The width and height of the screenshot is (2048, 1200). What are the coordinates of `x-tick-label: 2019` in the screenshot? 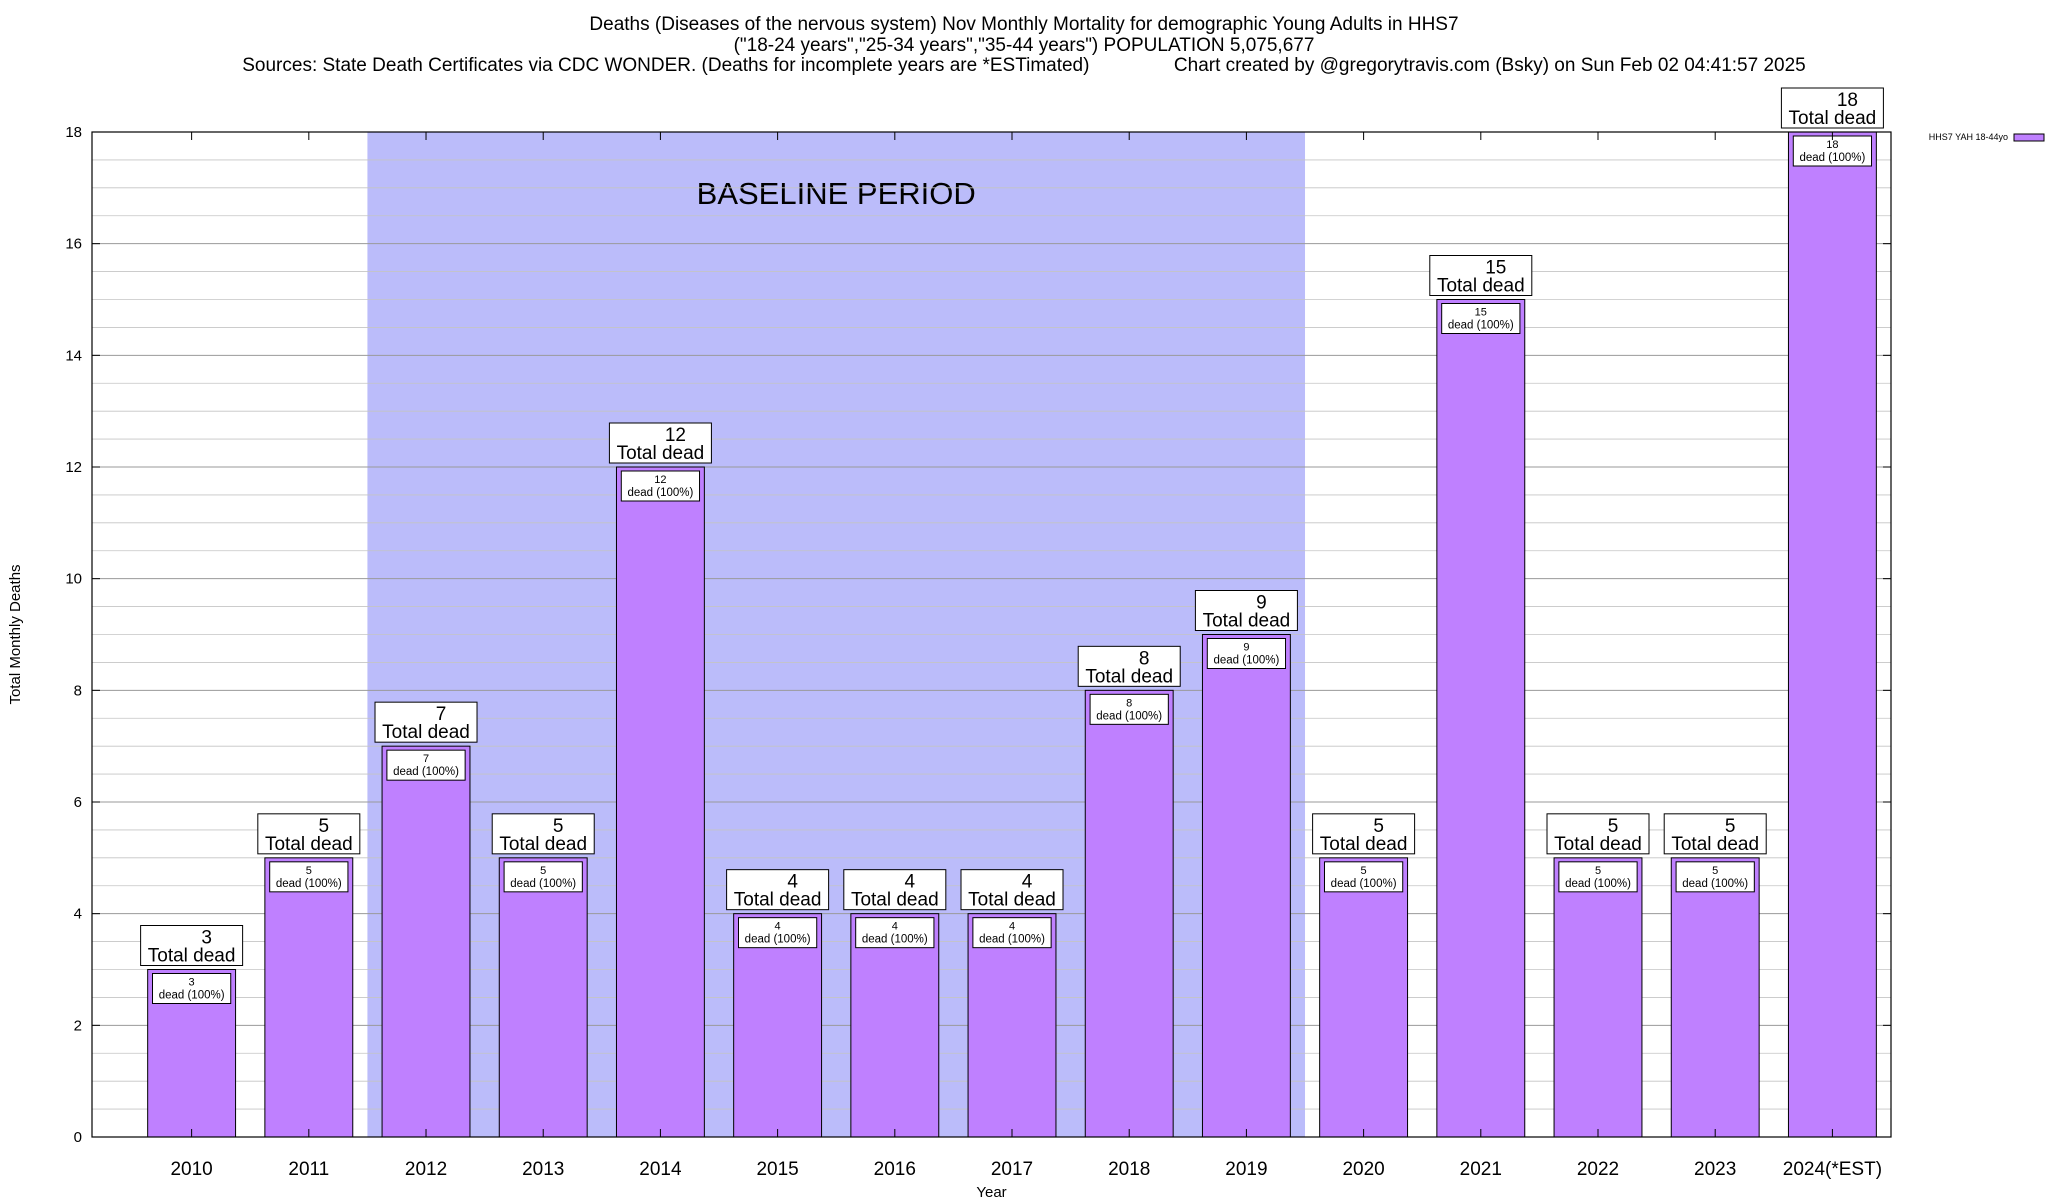 It's located at (1246, 1169).